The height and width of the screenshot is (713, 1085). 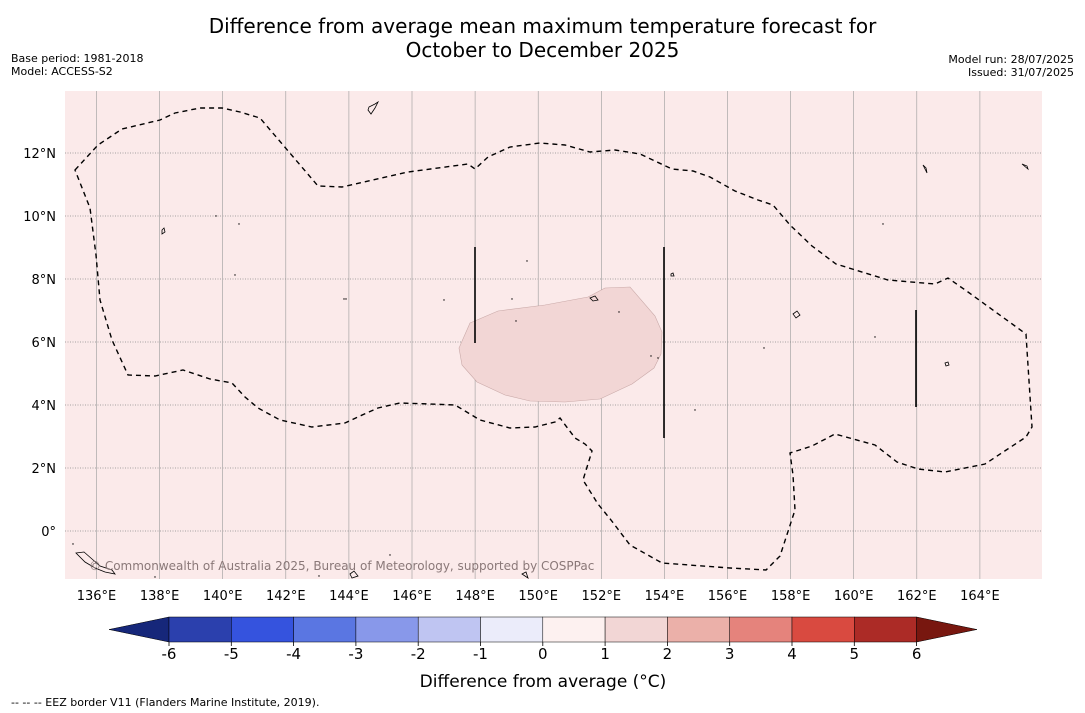 I want to click on title-line-2: October to December 2025, so click(x=542, y=50).